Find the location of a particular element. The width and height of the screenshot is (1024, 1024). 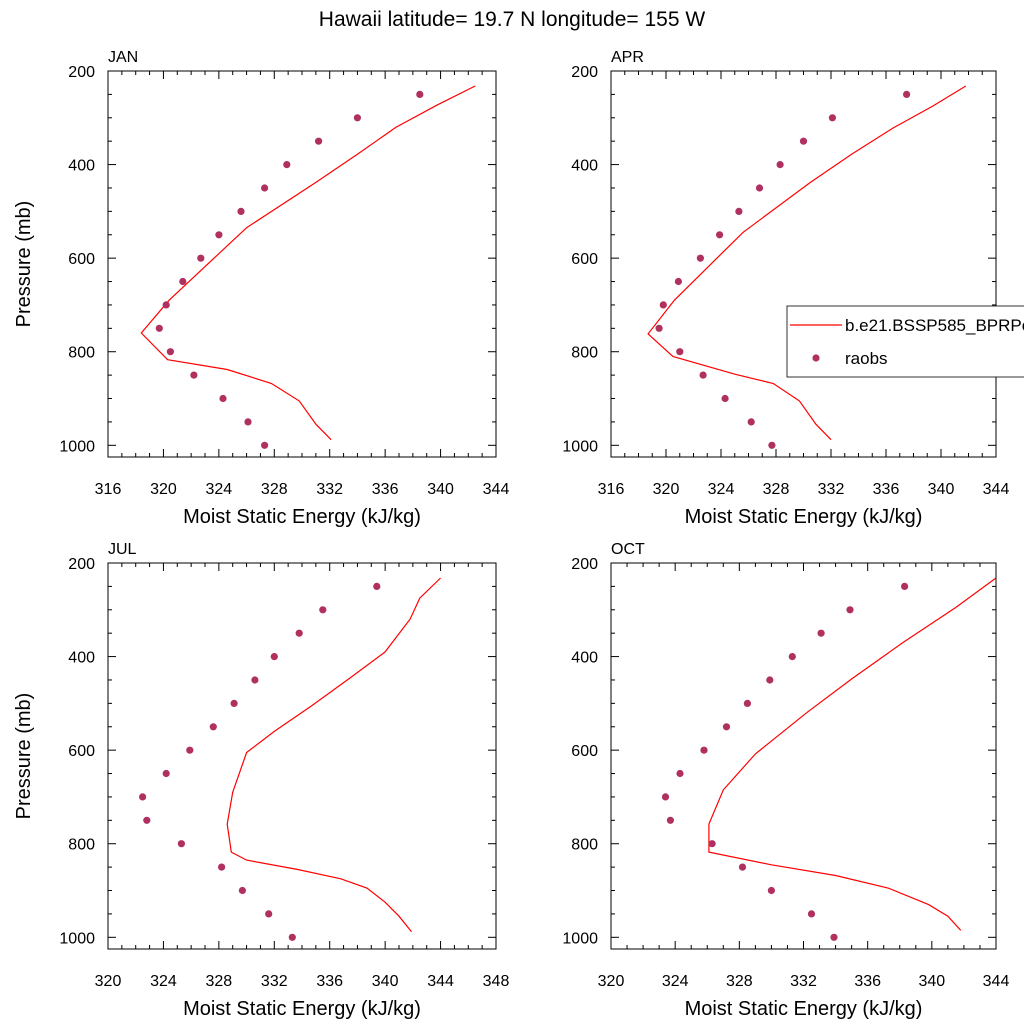

panel-title: JAN is located at coordinates (123, 57).